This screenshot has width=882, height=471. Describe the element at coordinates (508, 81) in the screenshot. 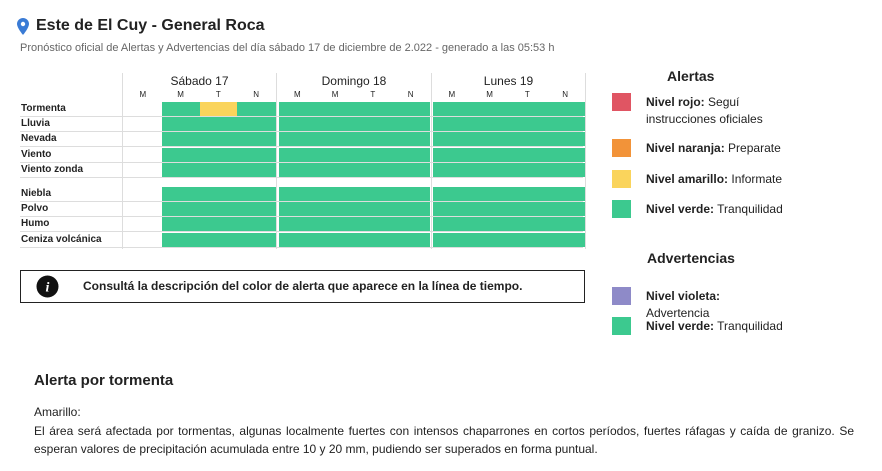

I see `day-name: Lunes 19` at that location.